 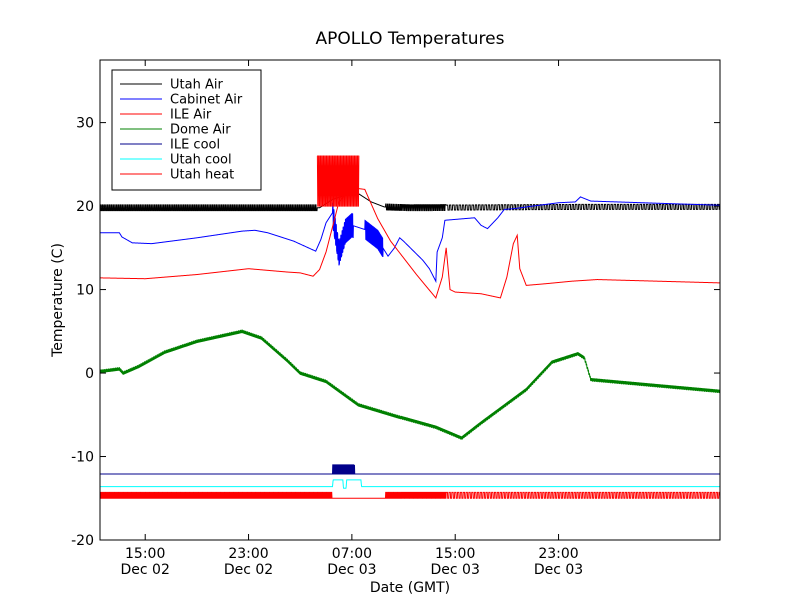 I want to click on legend-label: Utah Air, so click(x=196, y=85).